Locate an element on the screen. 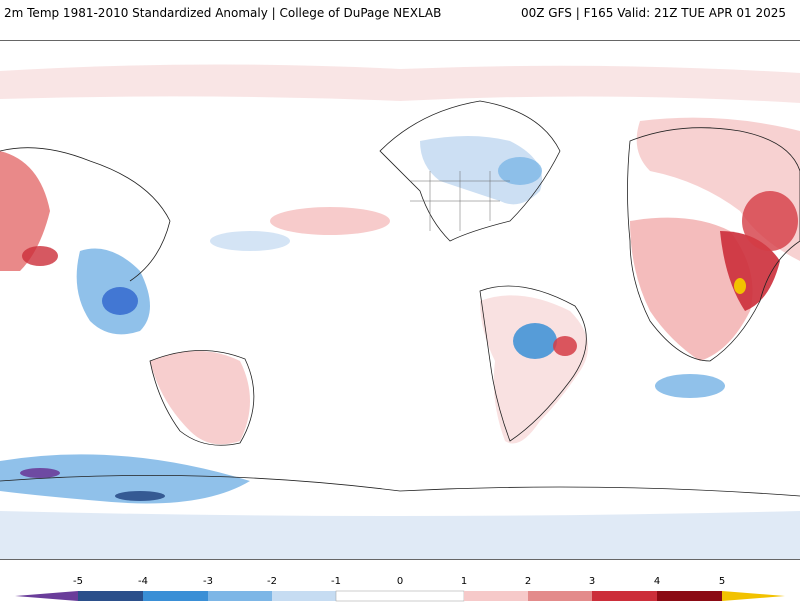  colorbar-tick-label: -1 is located at coordinates (336, 581).